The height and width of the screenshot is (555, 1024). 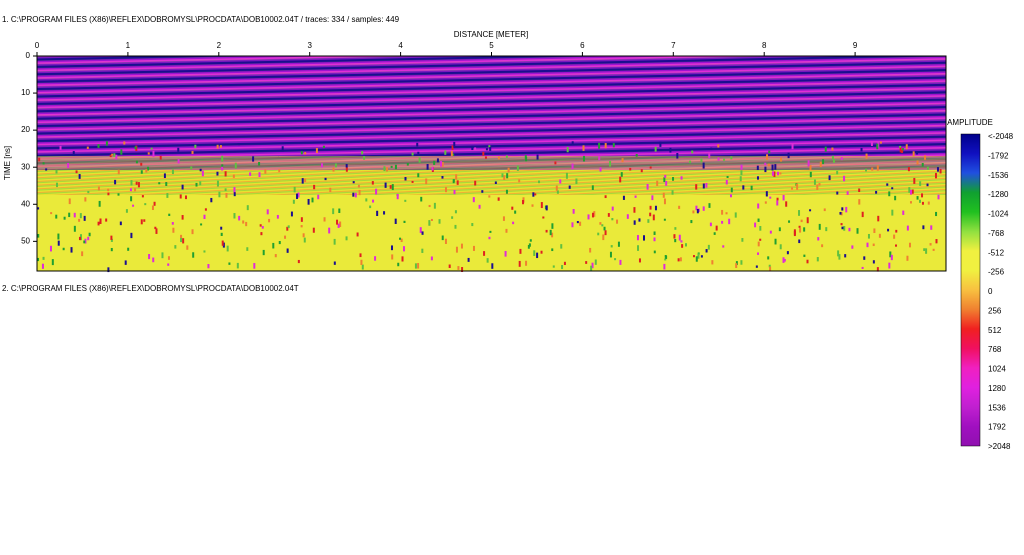 I want to click on x-tick-label: 4, so click(x=400, y=45).